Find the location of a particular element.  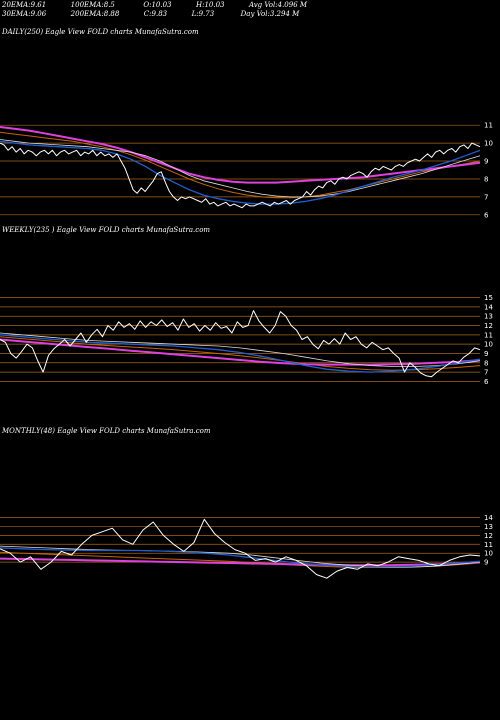

daily-ema100-line is located at coordinates (240, 155).